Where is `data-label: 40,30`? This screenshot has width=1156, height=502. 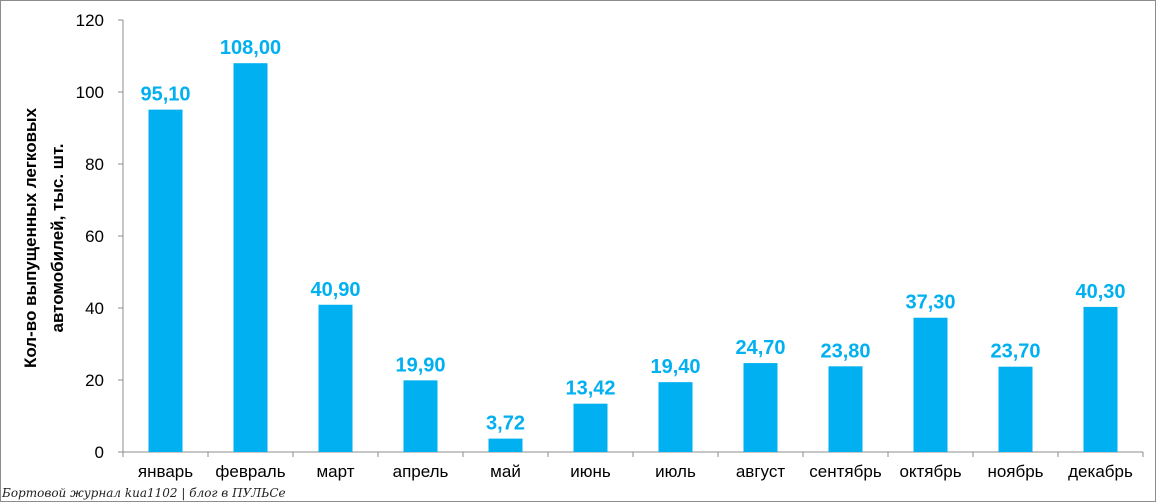 data-label: 40,30 is located at coordinates (1100, 292).